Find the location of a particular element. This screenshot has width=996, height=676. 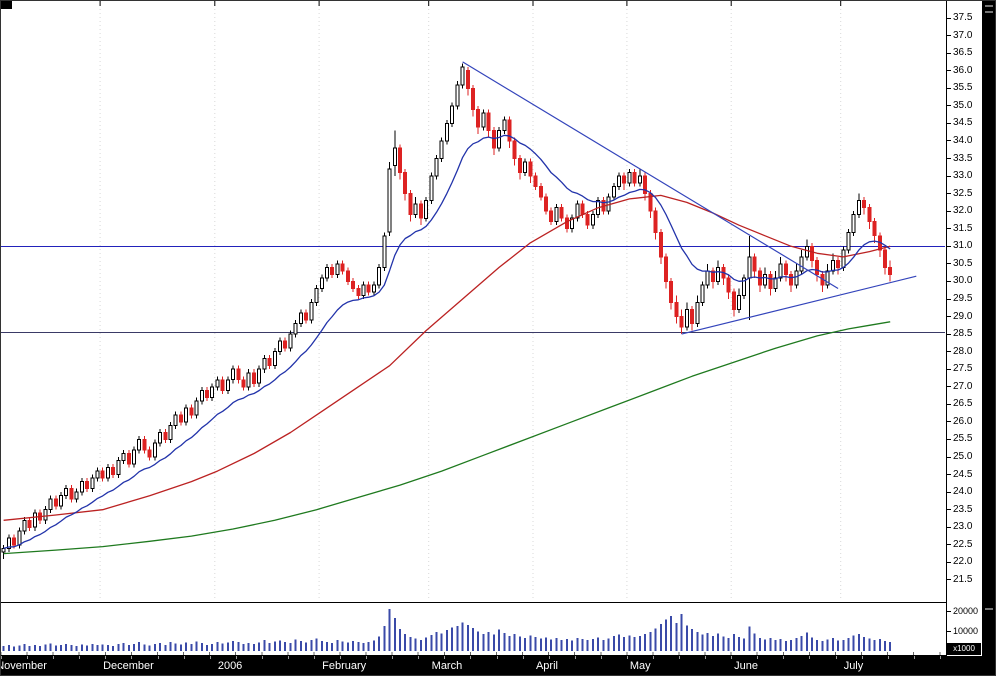

price-tick-label: 23.5 is located at coordinates (963, 509).